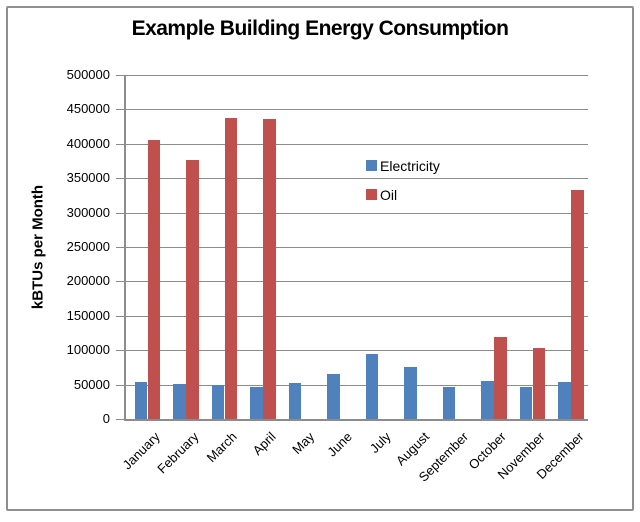 This screenshot has height=522, width=640. Describe the element at coordinates (141, 400) in the screenshot. I see `bar-electricity-january` at that location.